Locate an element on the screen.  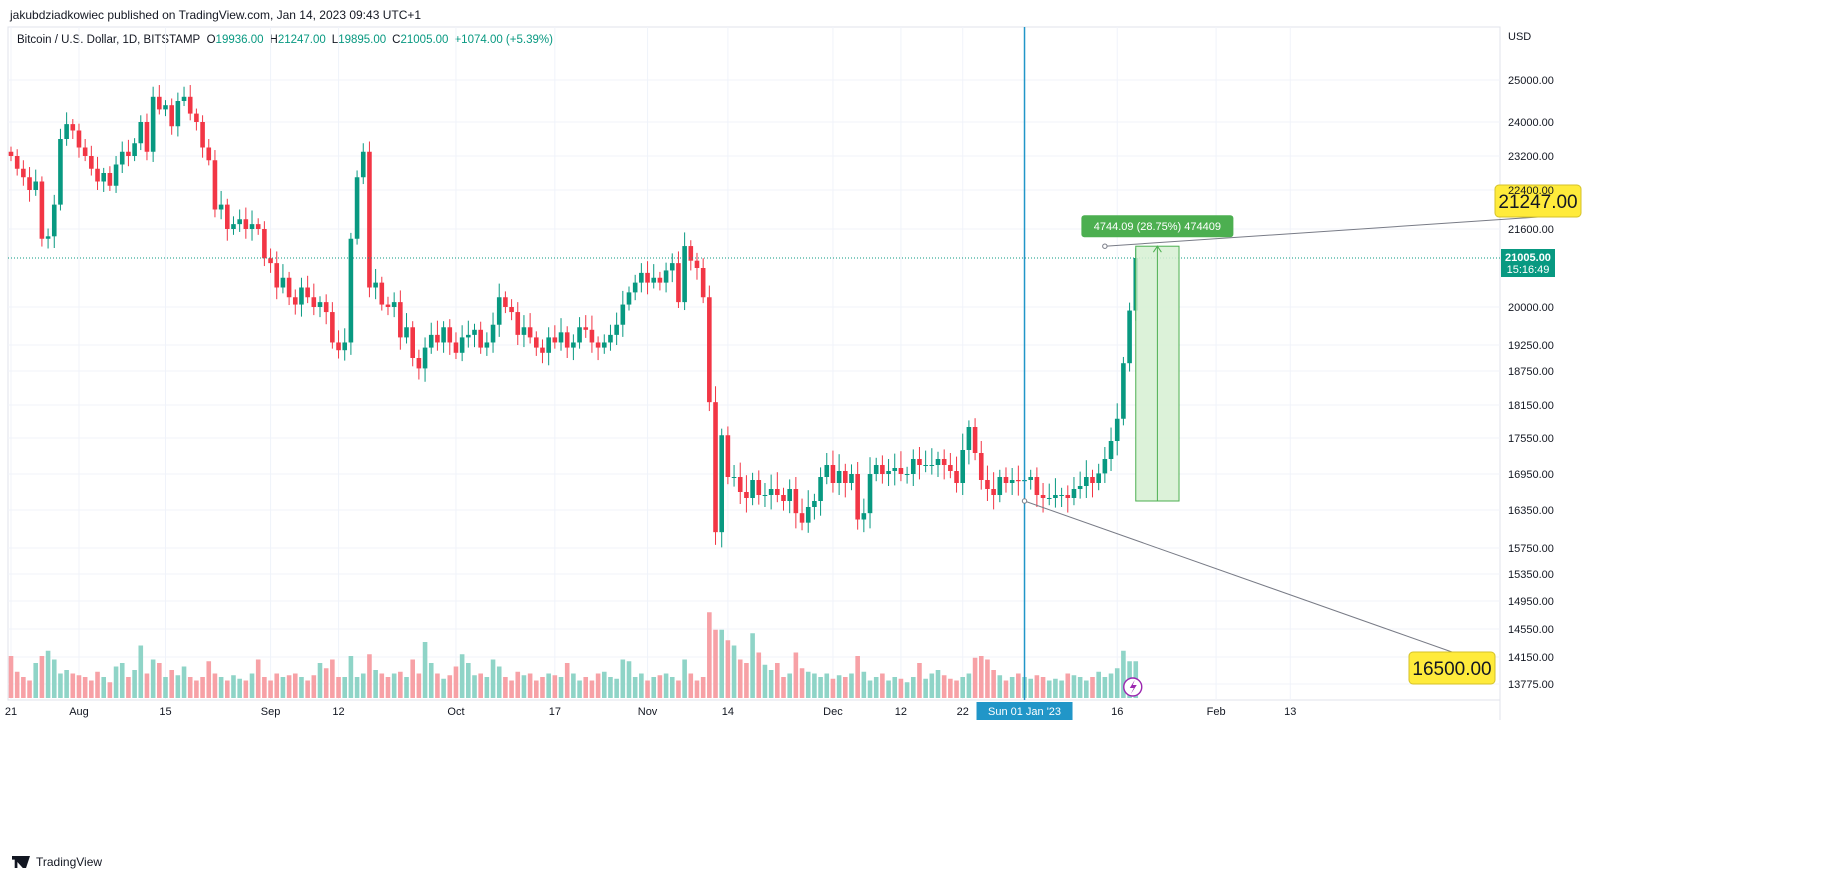
callout-box is located at coordinates (1452, 668).